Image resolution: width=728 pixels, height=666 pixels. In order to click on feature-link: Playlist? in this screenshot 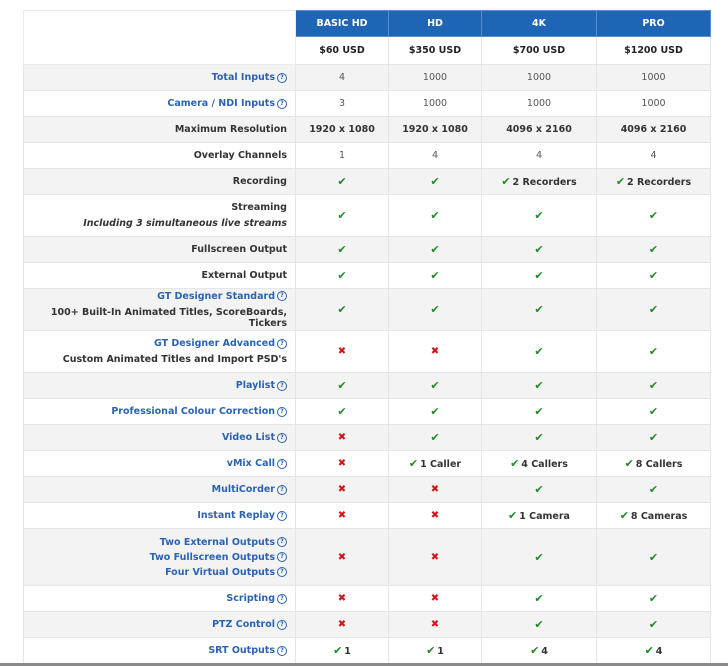, I will do `click(261, 385)`.